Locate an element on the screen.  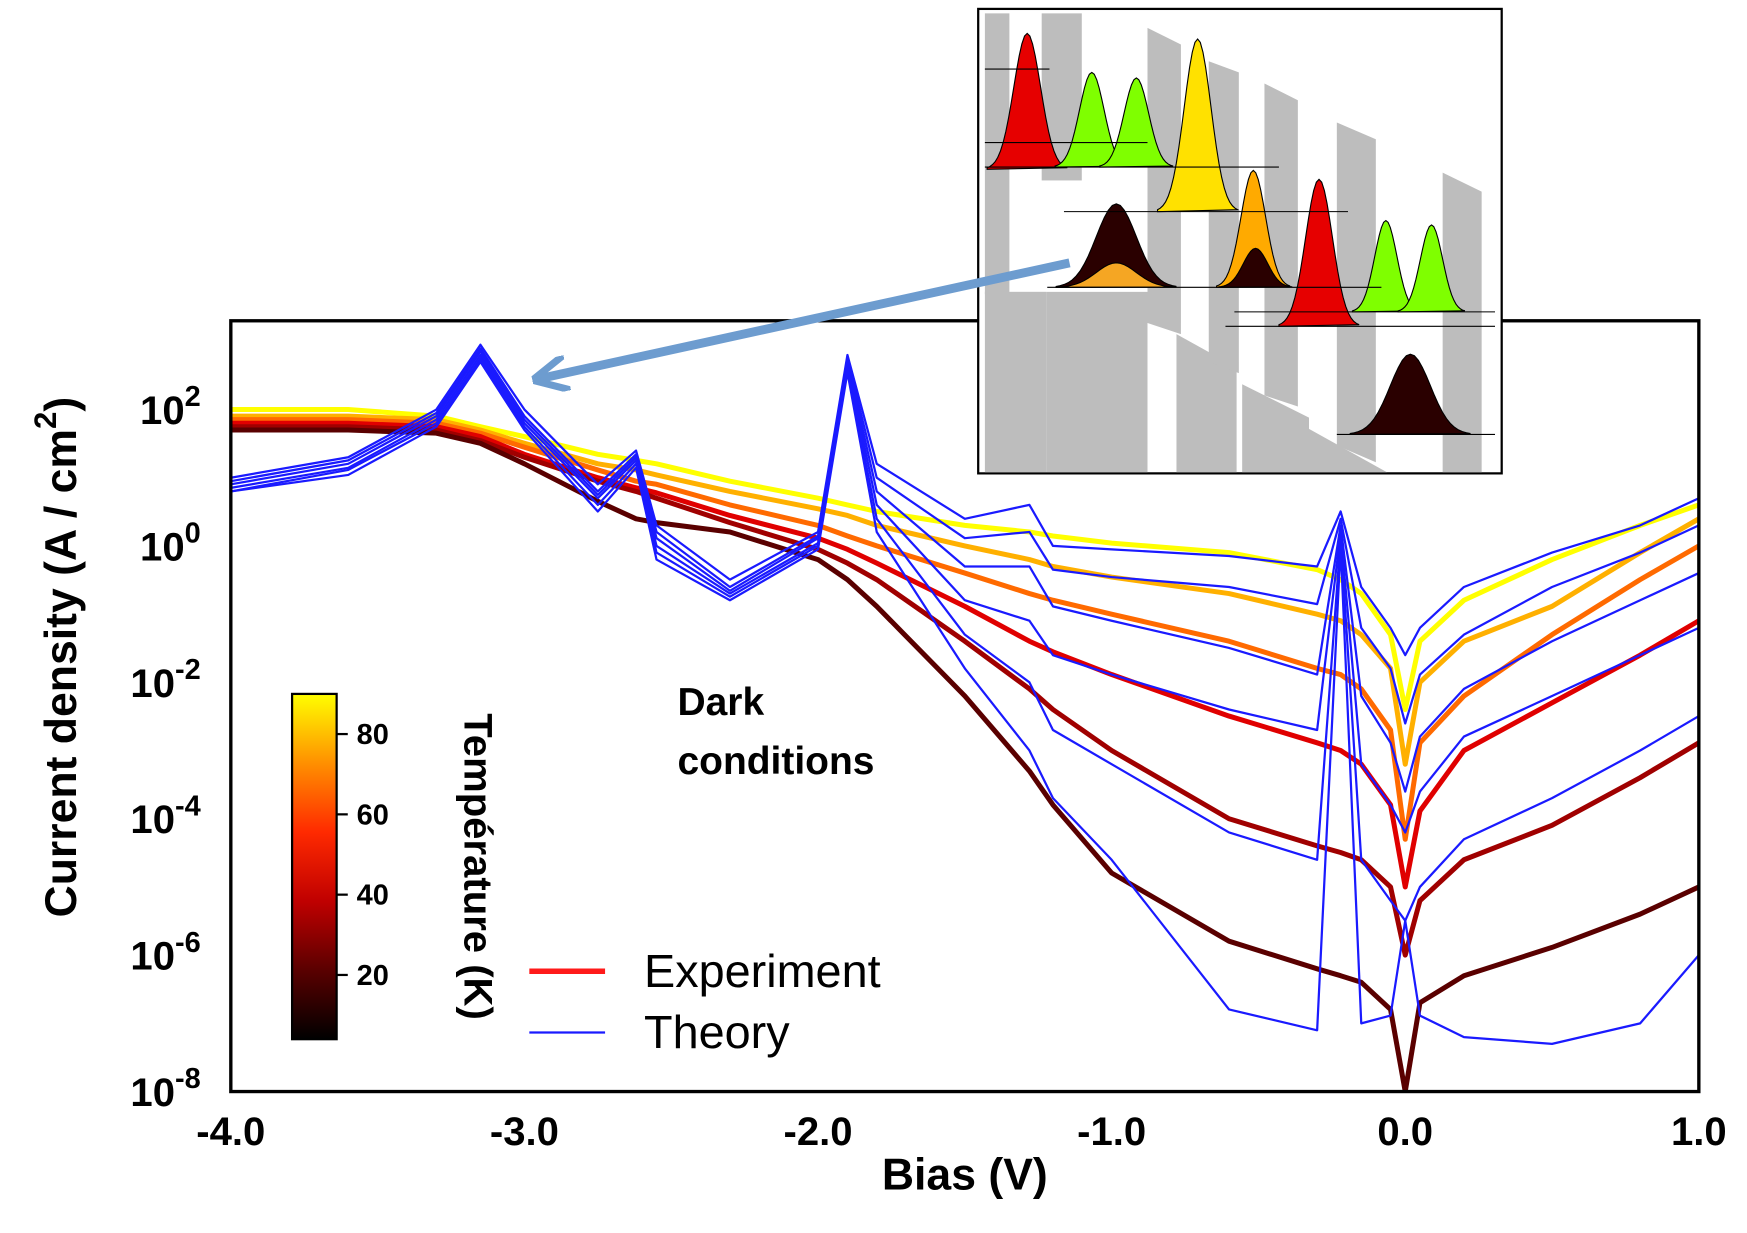
x-tick-label: 0.0 is located at coordinates (1405, 1132).